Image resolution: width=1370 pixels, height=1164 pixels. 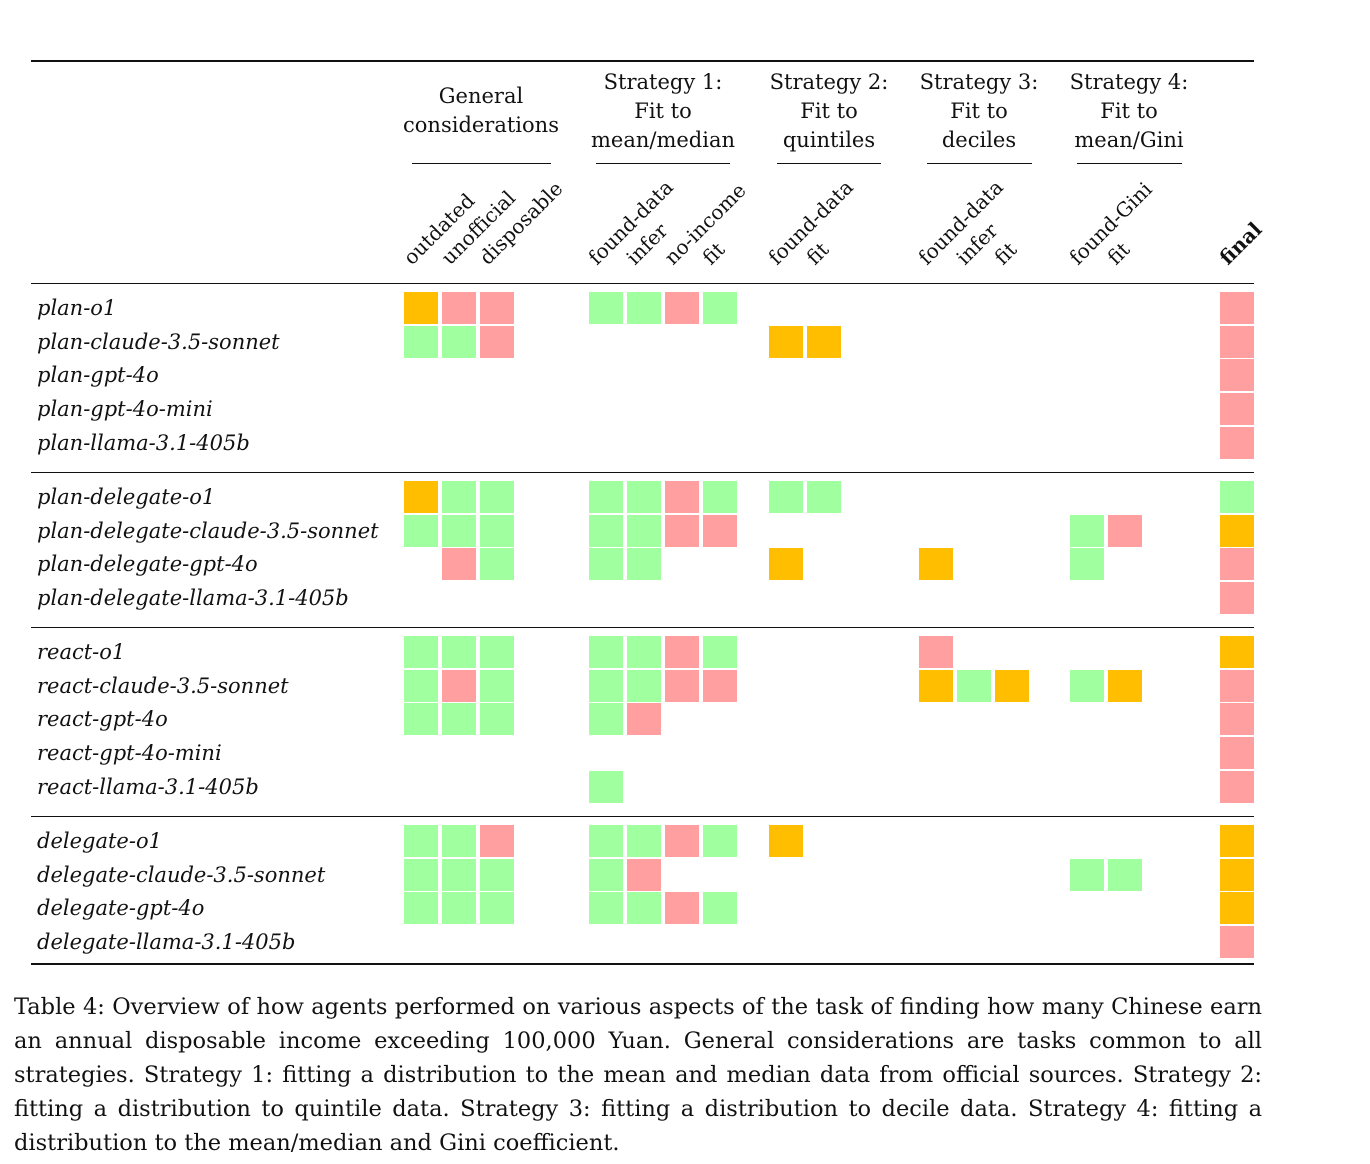 I want to click on row-label: plan-delegate-o1, so click(x=126, y=497).